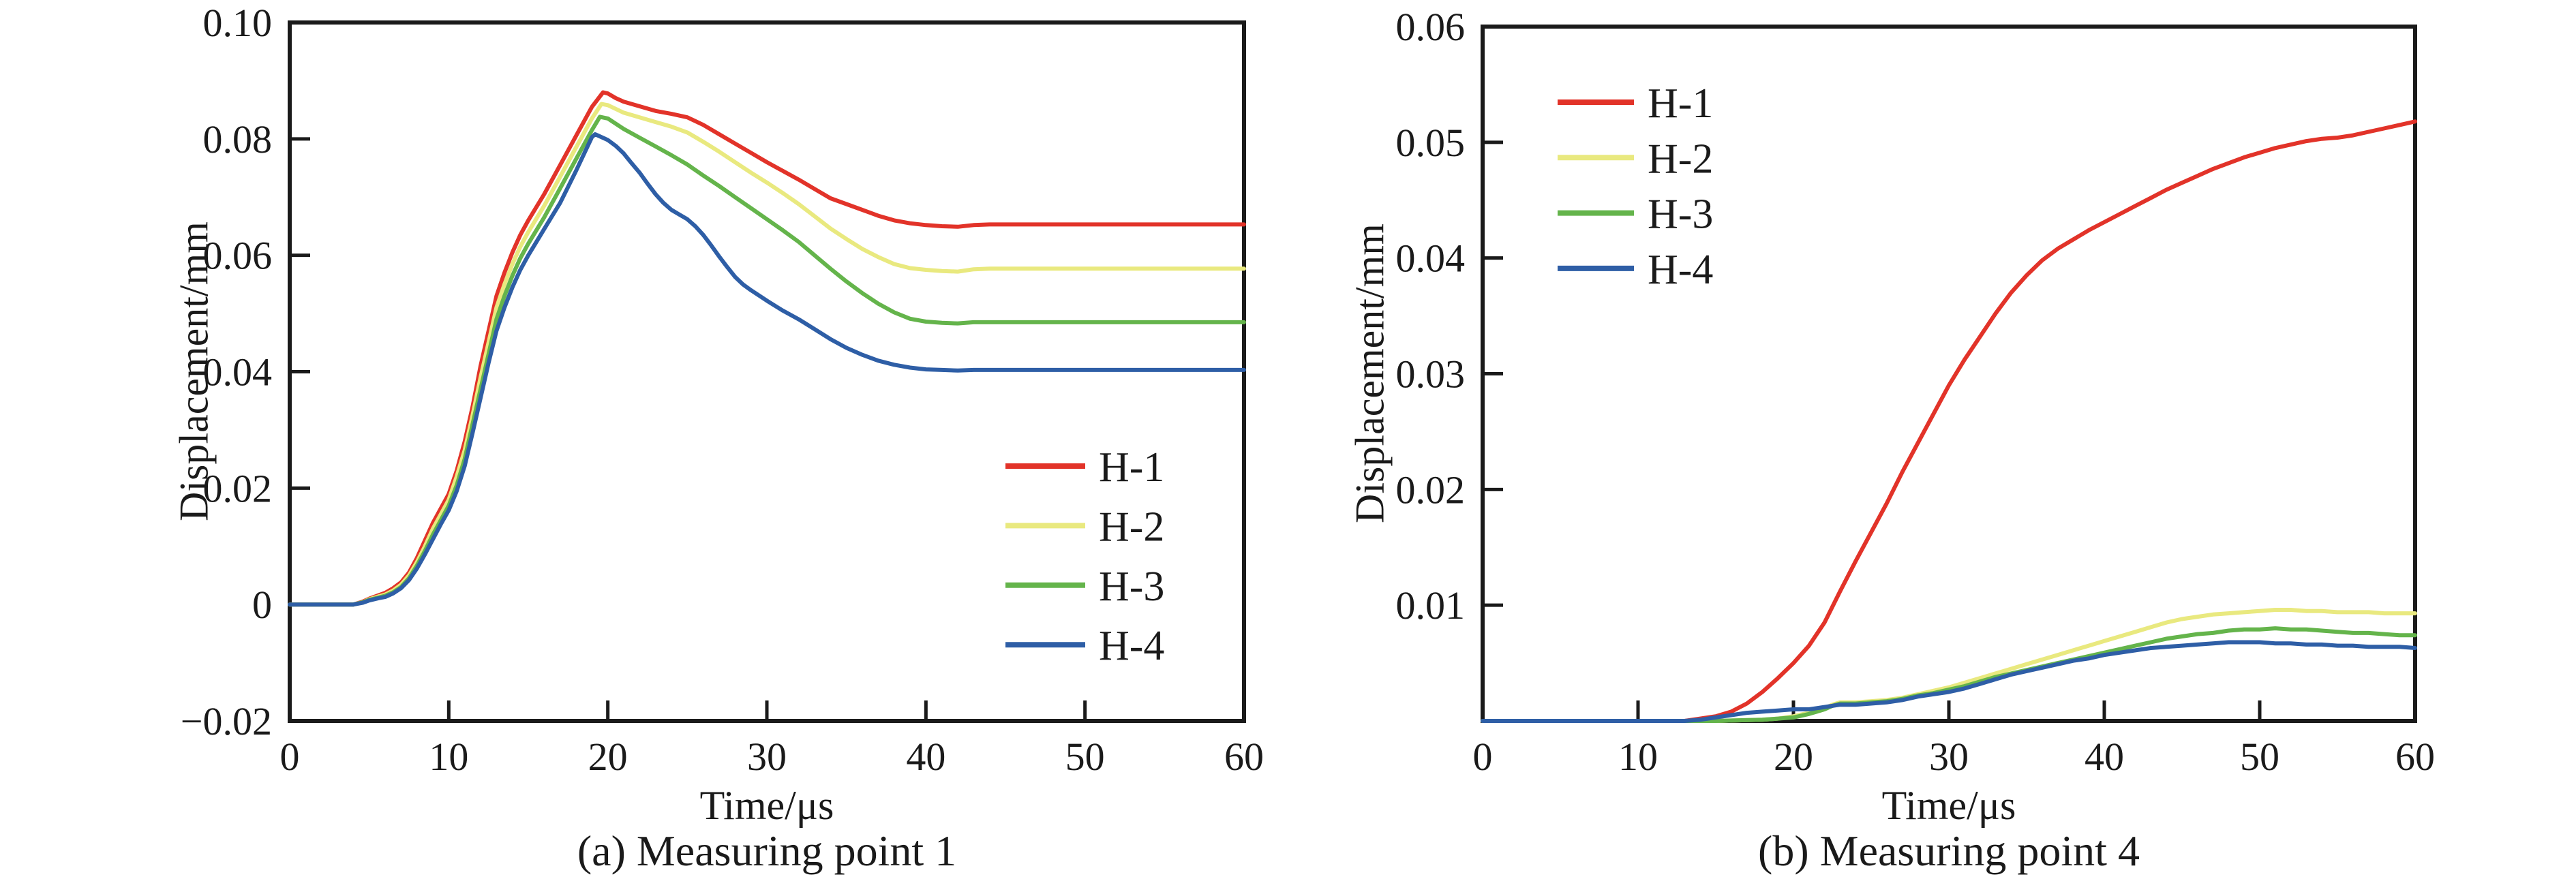 This screenshot has height=879, width=2576. I want to click on y-tick-label: 0.05, so click(1431, 143).